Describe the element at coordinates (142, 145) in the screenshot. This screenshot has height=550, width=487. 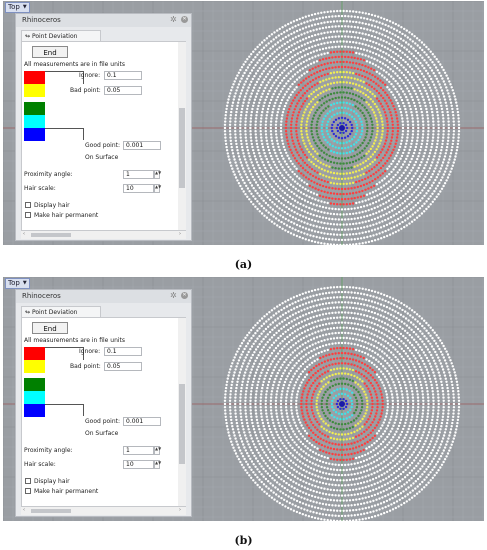
I see `good-point-input: 0.001` at that location.